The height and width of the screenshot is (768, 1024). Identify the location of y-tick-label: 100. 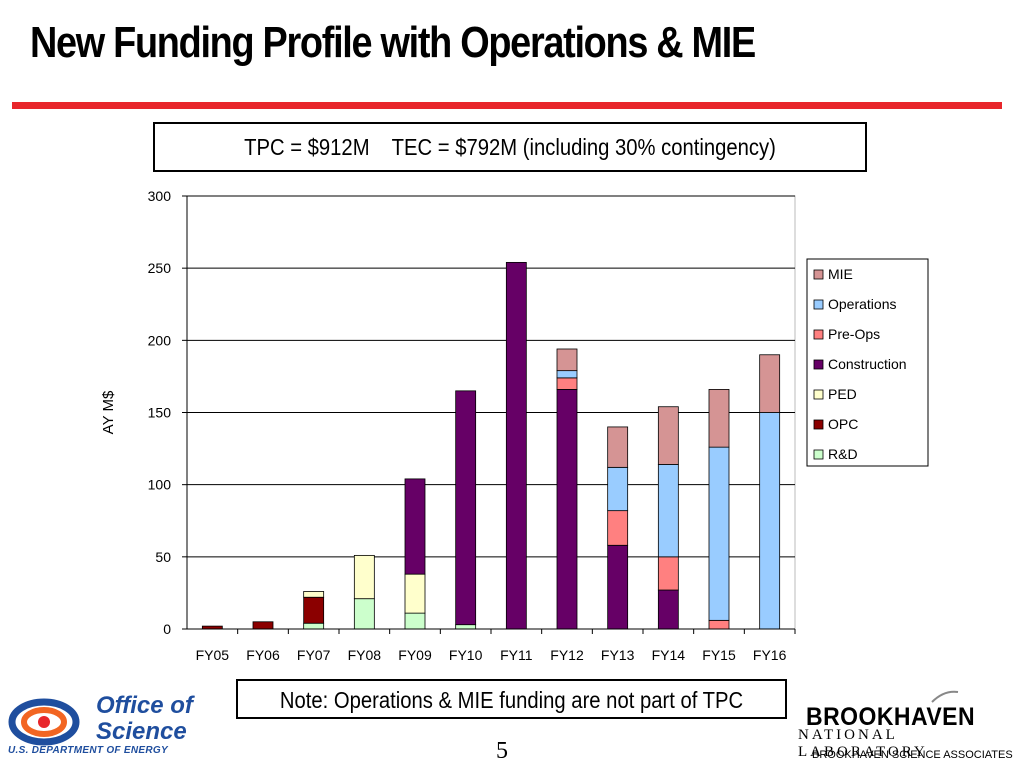
(160, 485).